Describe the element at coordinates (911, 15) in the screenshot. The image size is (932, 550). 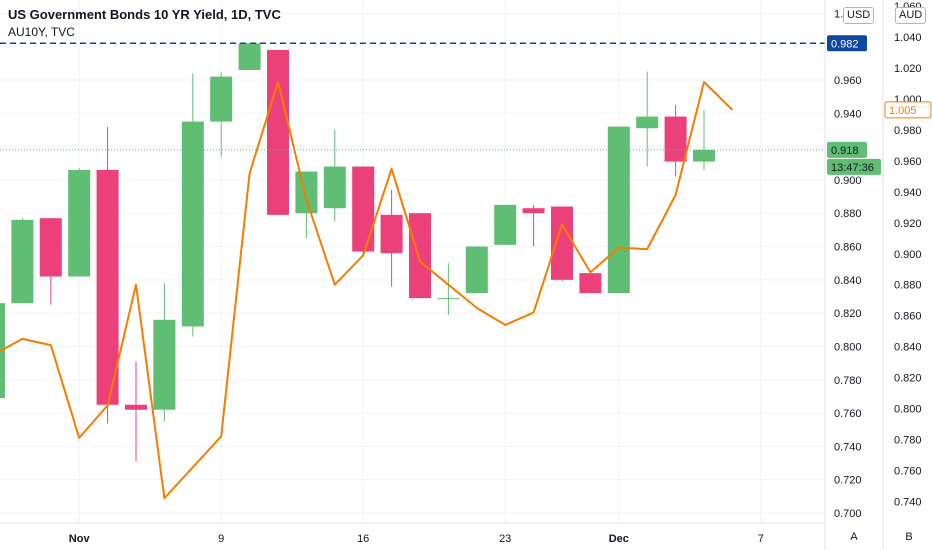
I see `aud-scale-button: AUD` at that location.